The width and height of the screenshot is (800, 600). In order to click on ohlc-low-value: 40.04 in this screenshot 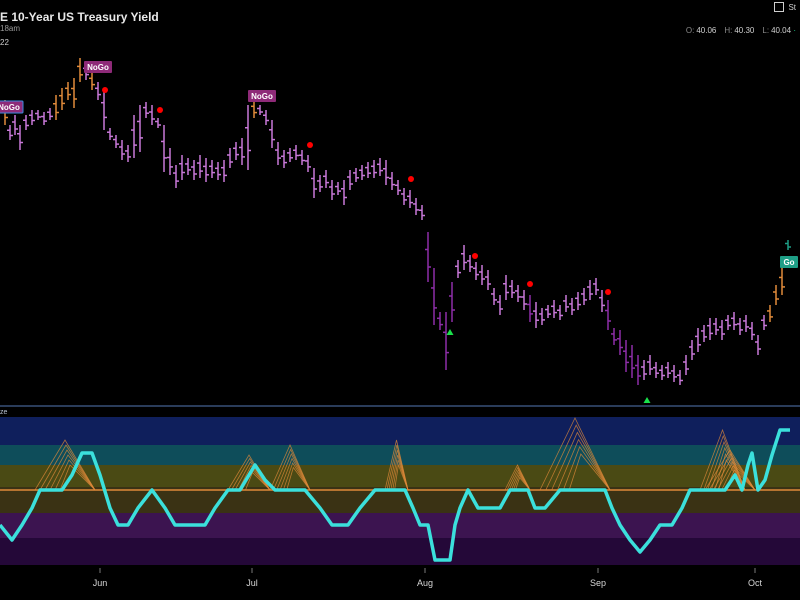, I will do `click(781, 30)`.